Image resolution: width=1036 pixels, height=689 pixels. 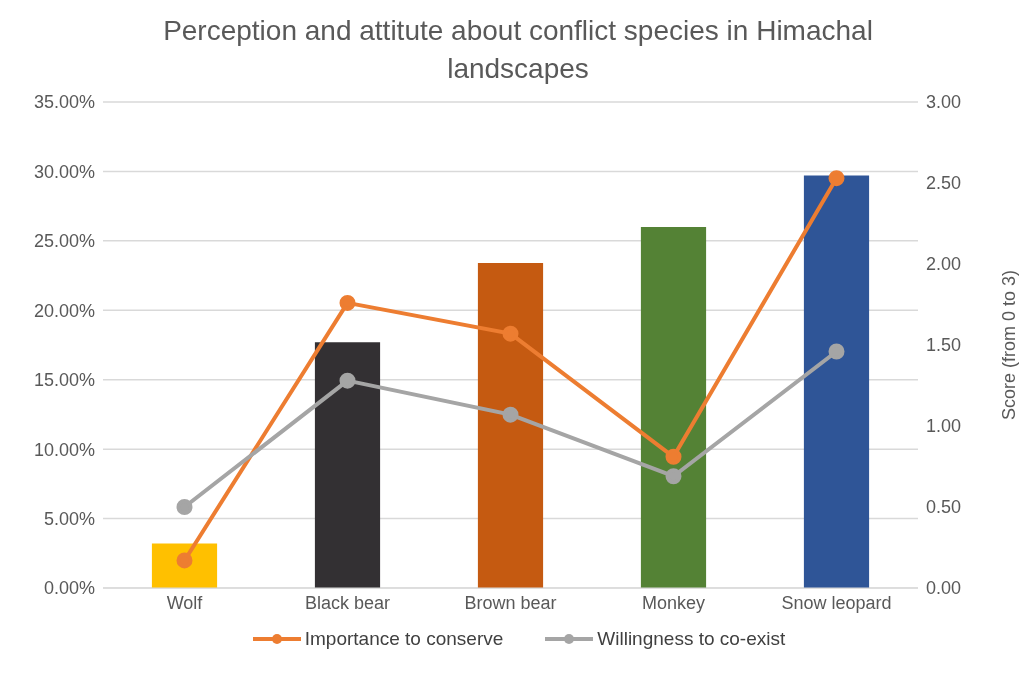 What do you see at coordinates (944, 588) in the screenshot?
I see `y2-tick-label: 0.00` at bounding box center [944, 588].